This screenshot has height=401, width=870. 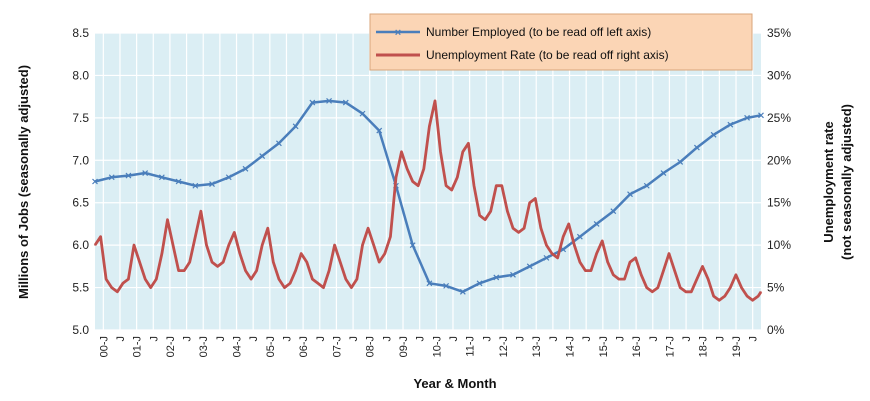 I want to click on x-tick-label: 14-J, so click(x=571, y=346).